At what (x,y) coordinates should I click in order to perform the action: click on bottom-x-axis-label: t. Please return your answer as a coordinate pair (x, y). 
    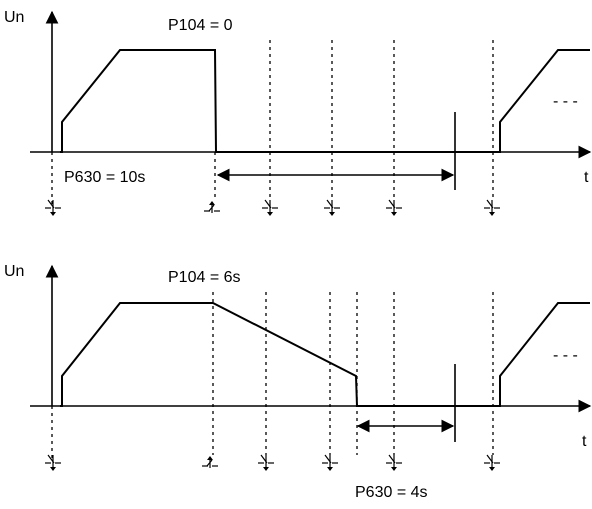
    Looking at the image, I should click on (584, 441).